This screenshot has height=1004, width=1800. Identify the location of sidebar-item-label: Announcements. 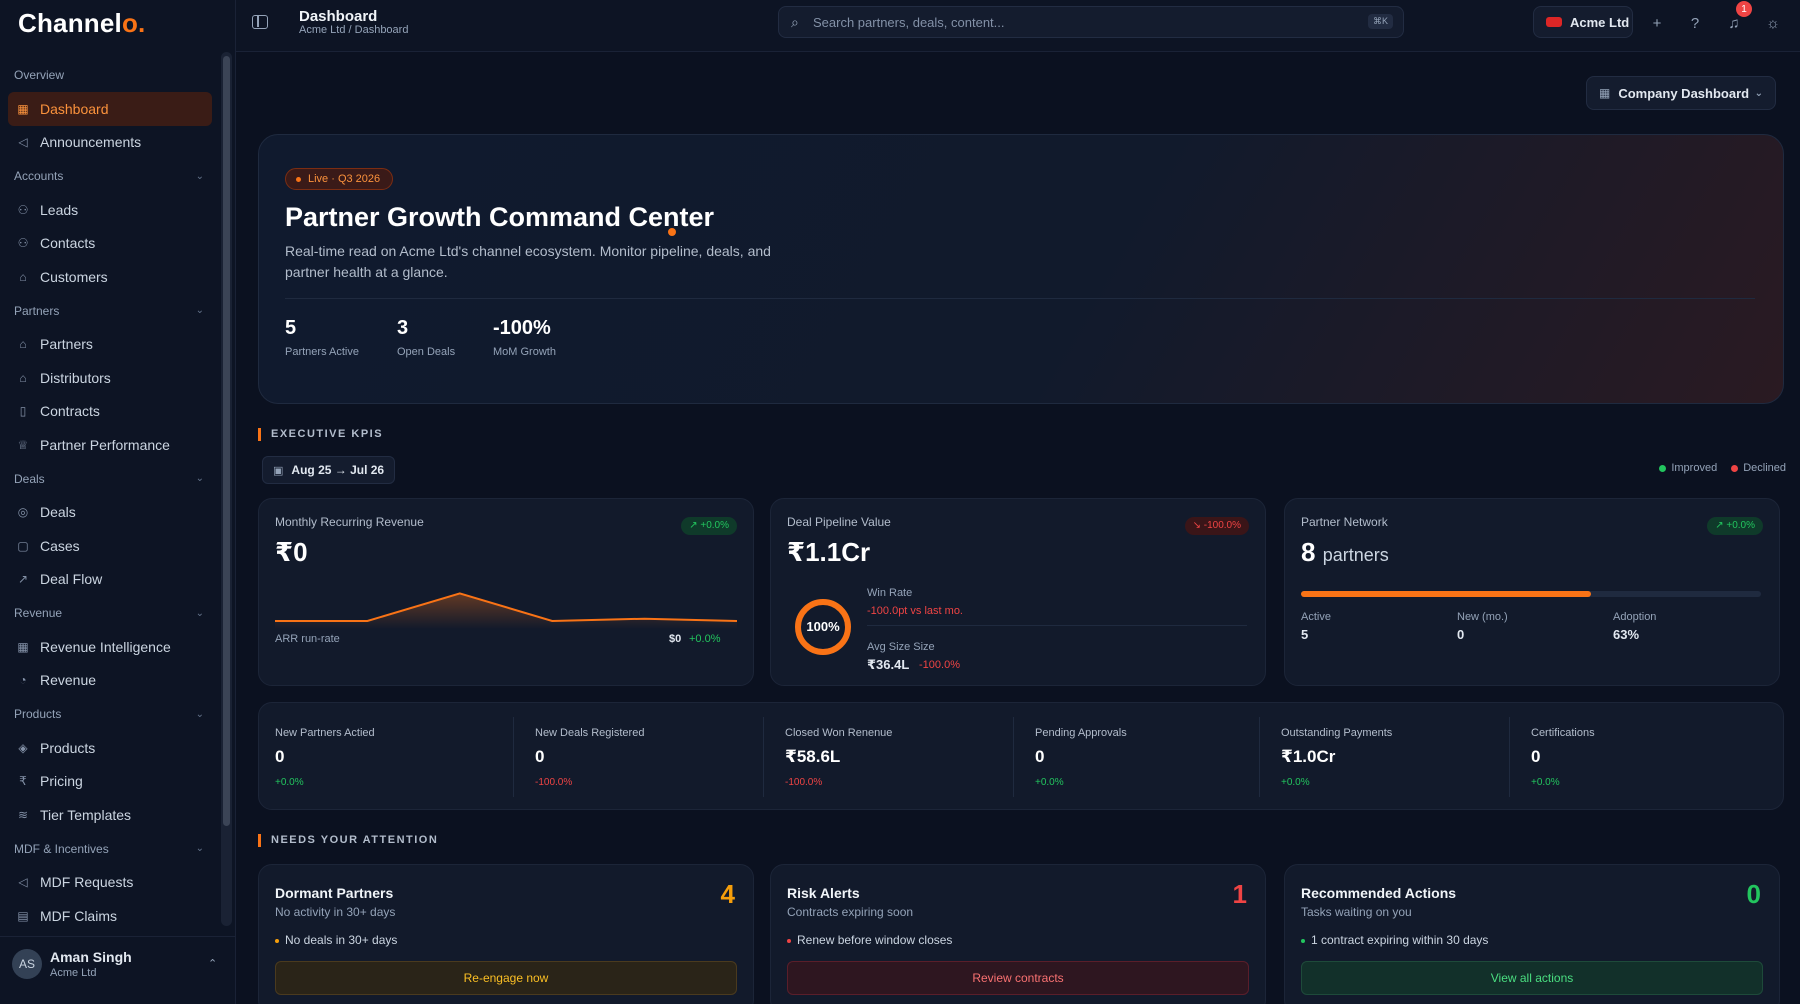
(91, 142).